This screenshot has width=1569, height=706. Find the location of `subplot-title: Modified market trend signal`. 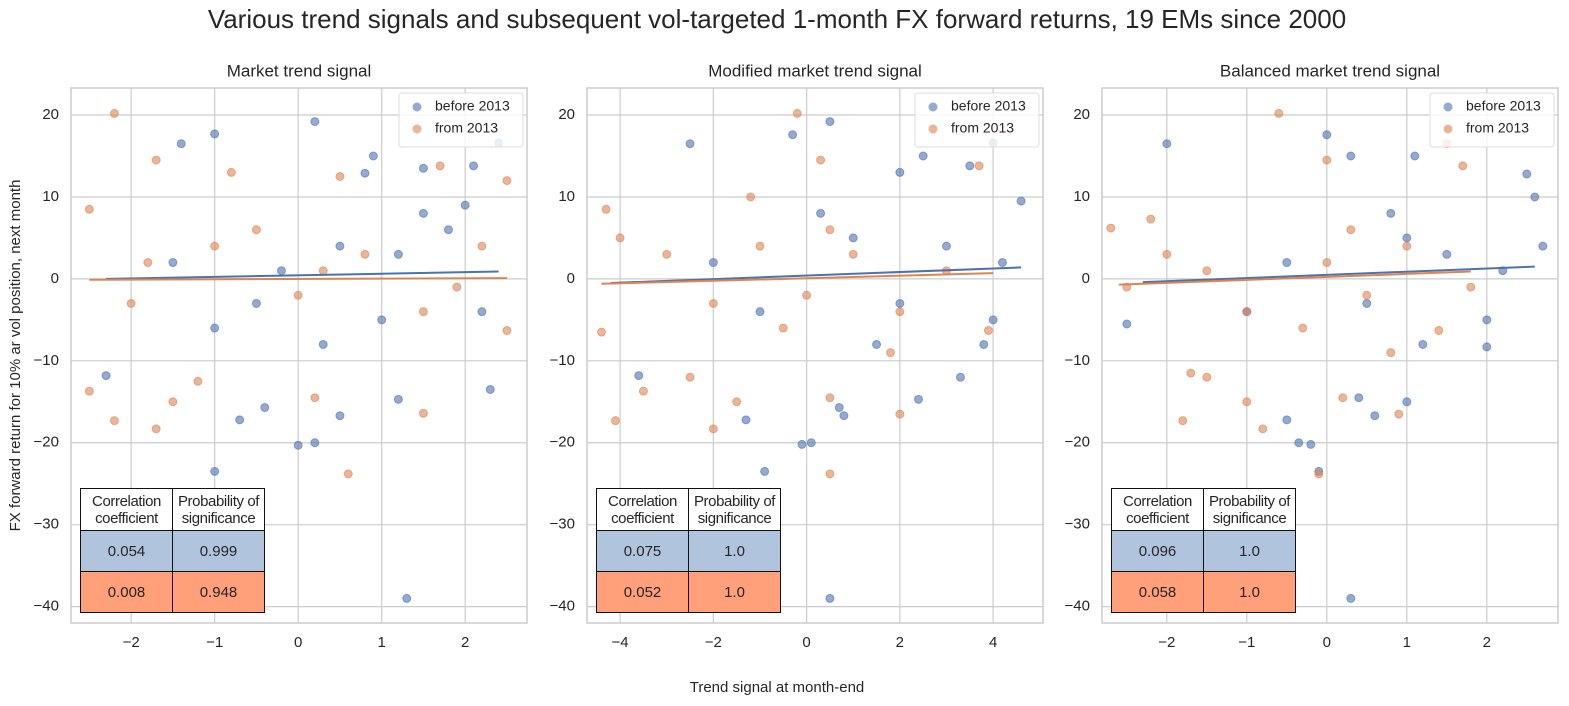

subplot-title: Modified market trend signal is located at coordinates (815, 70).